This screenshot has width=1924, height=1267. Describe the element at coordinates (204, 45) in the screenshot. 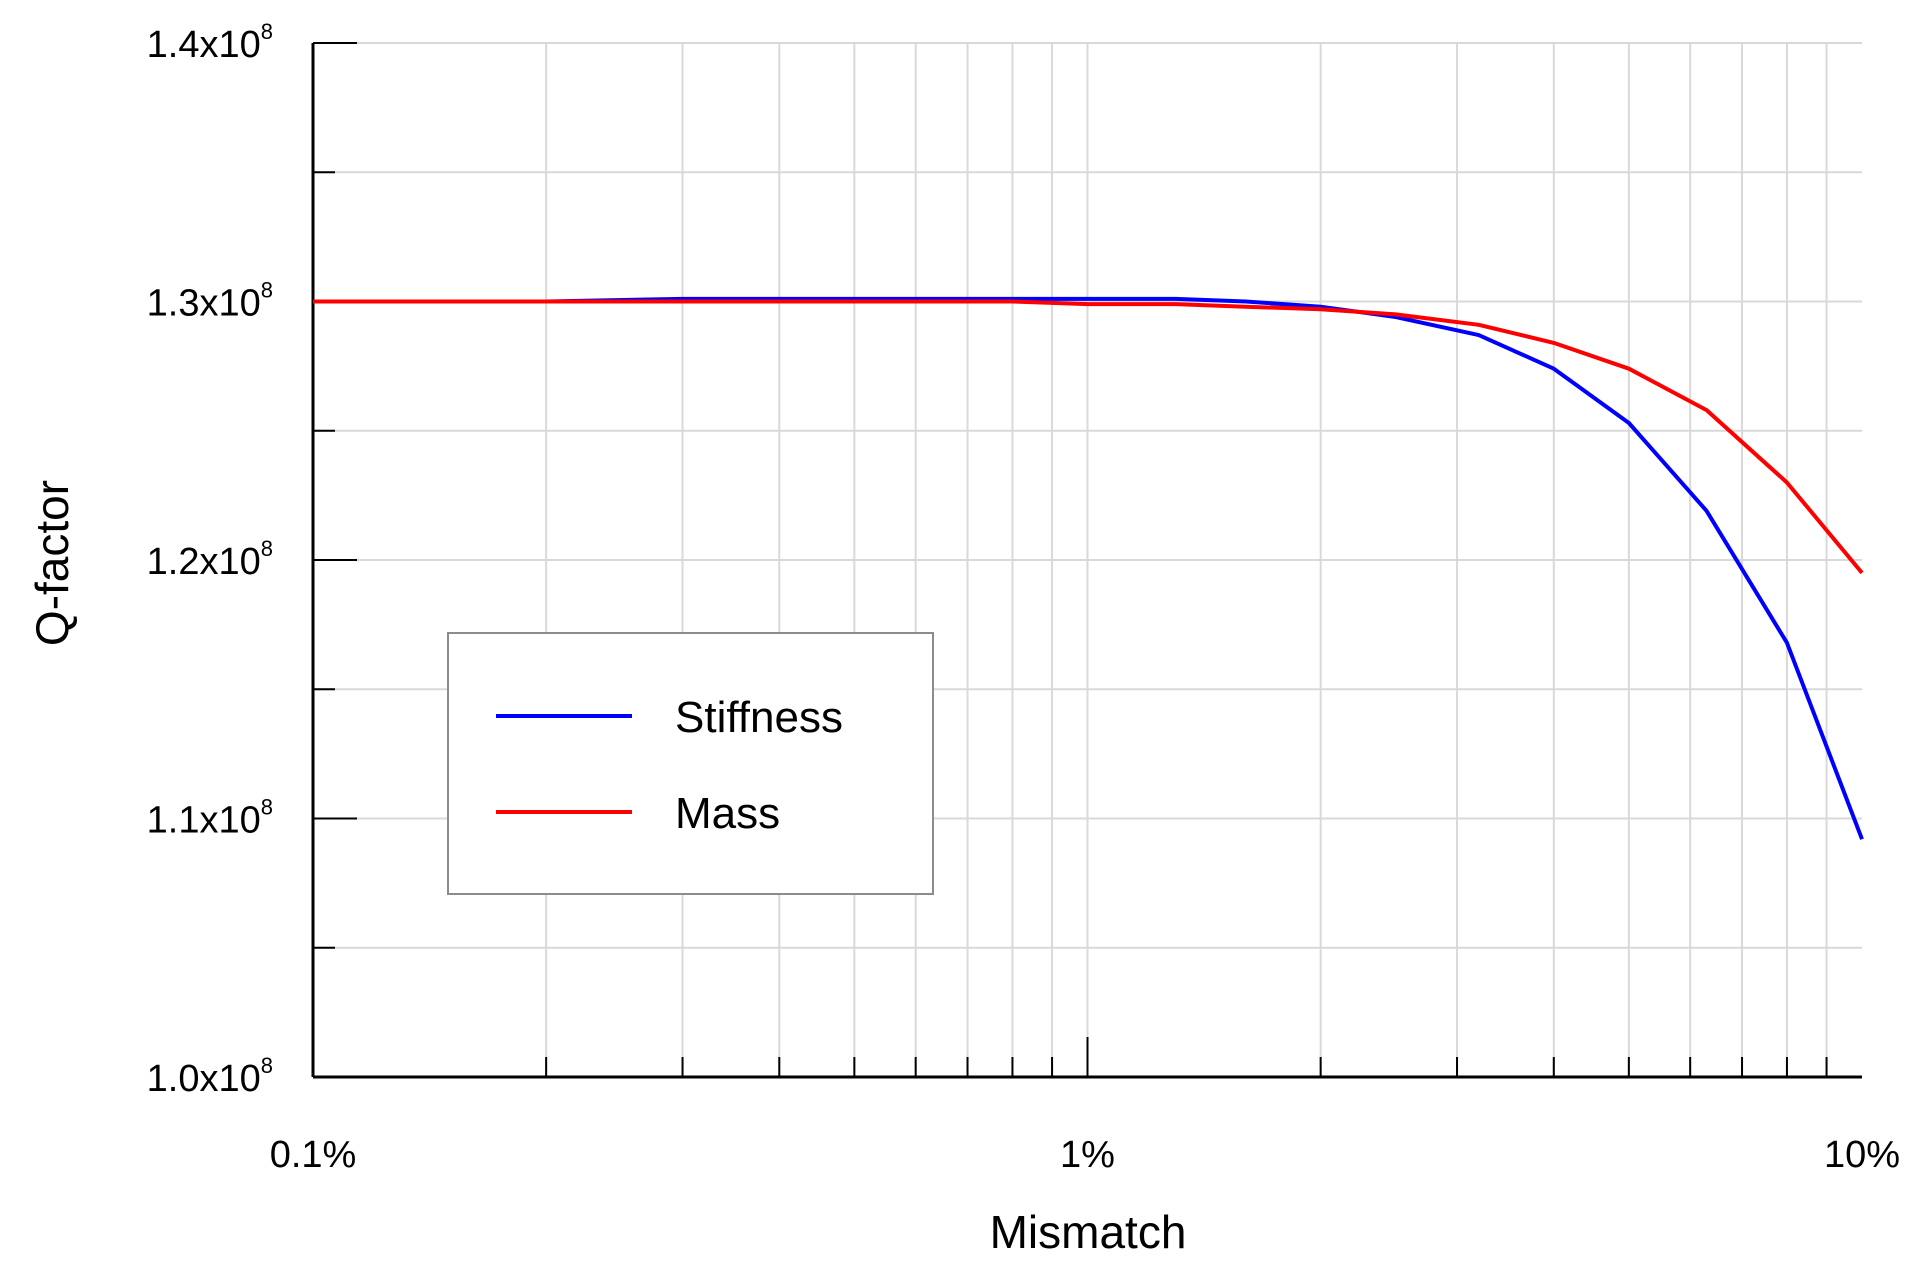

I see `y-tick-mantissa: 1.4x10` at that location.